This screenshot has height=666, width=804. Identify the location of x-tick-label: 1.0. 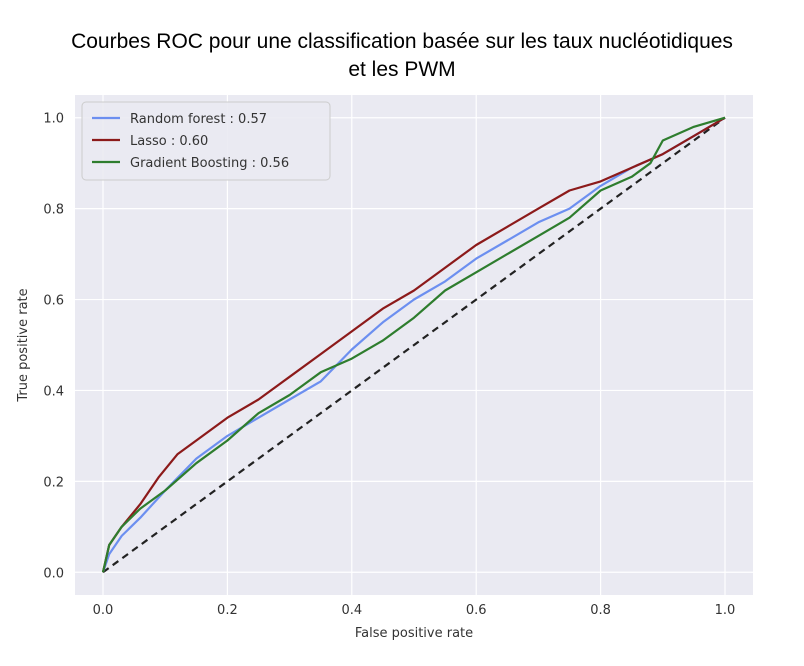
(725, 610).